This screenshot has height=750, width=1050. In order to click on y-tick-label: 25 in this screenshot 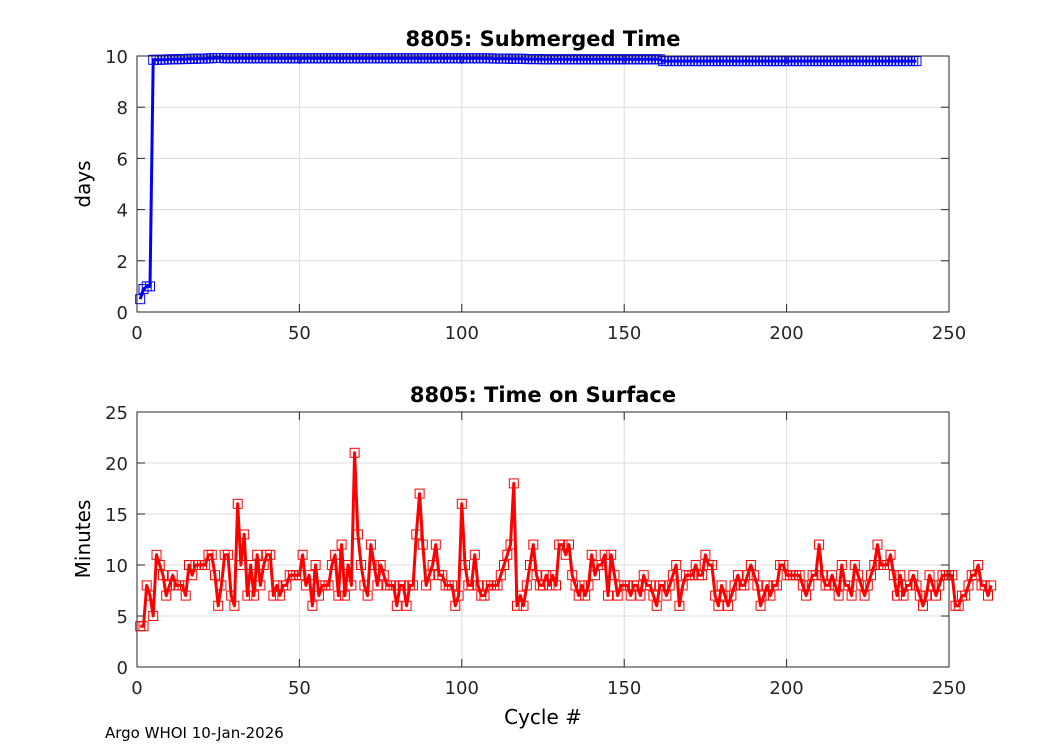, I will do `click(116, 413)`.